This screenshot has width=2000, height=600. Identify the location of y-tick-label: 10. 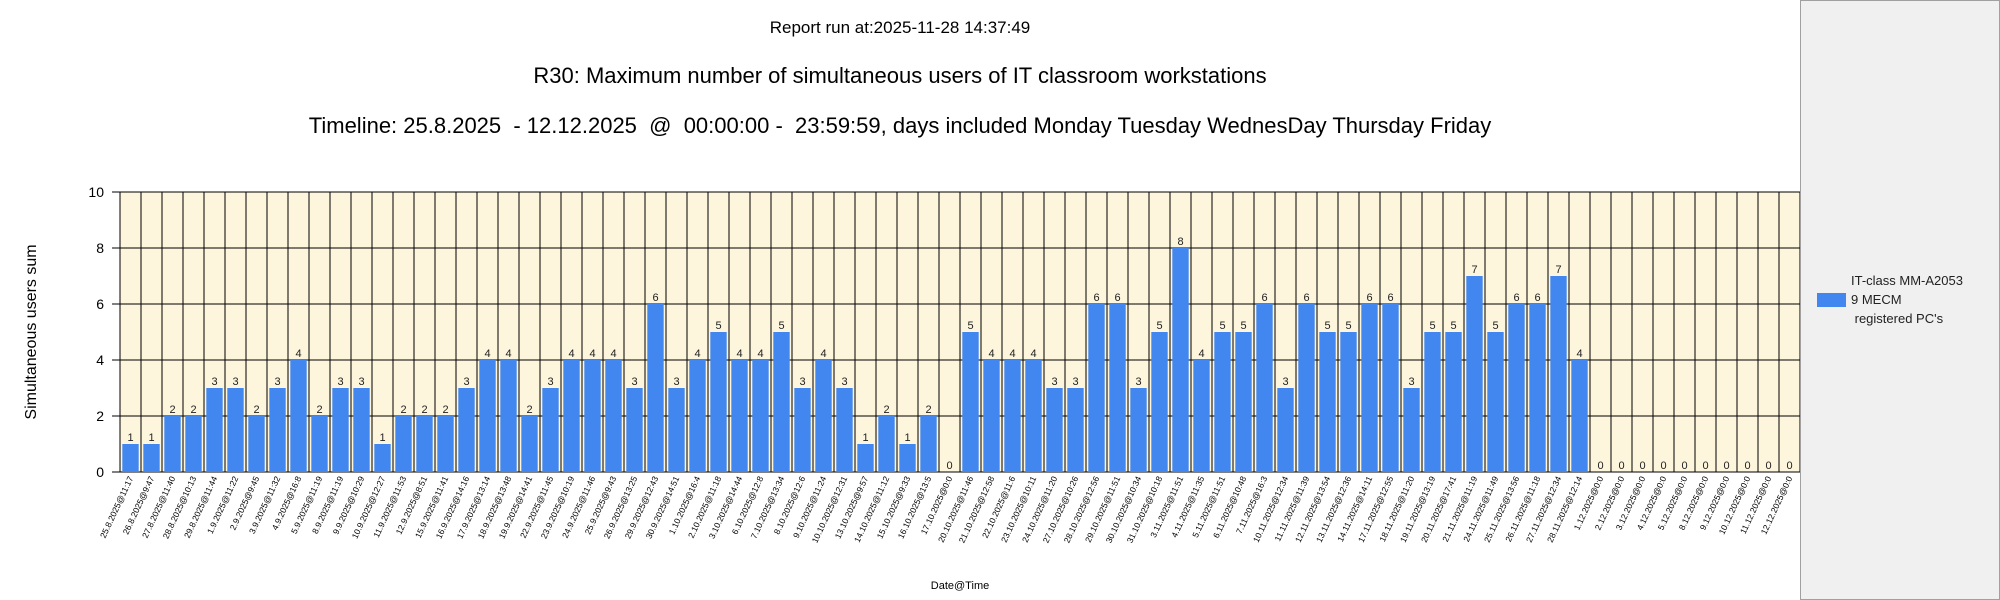
(96, 192).